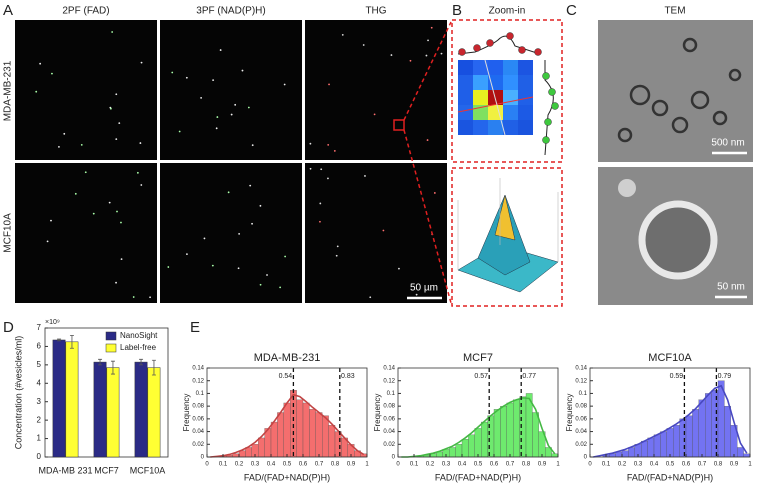 The width and height of the screenshot is (757, 484). I want to click on column-header: 2PF (FAD), so click(85, 11).